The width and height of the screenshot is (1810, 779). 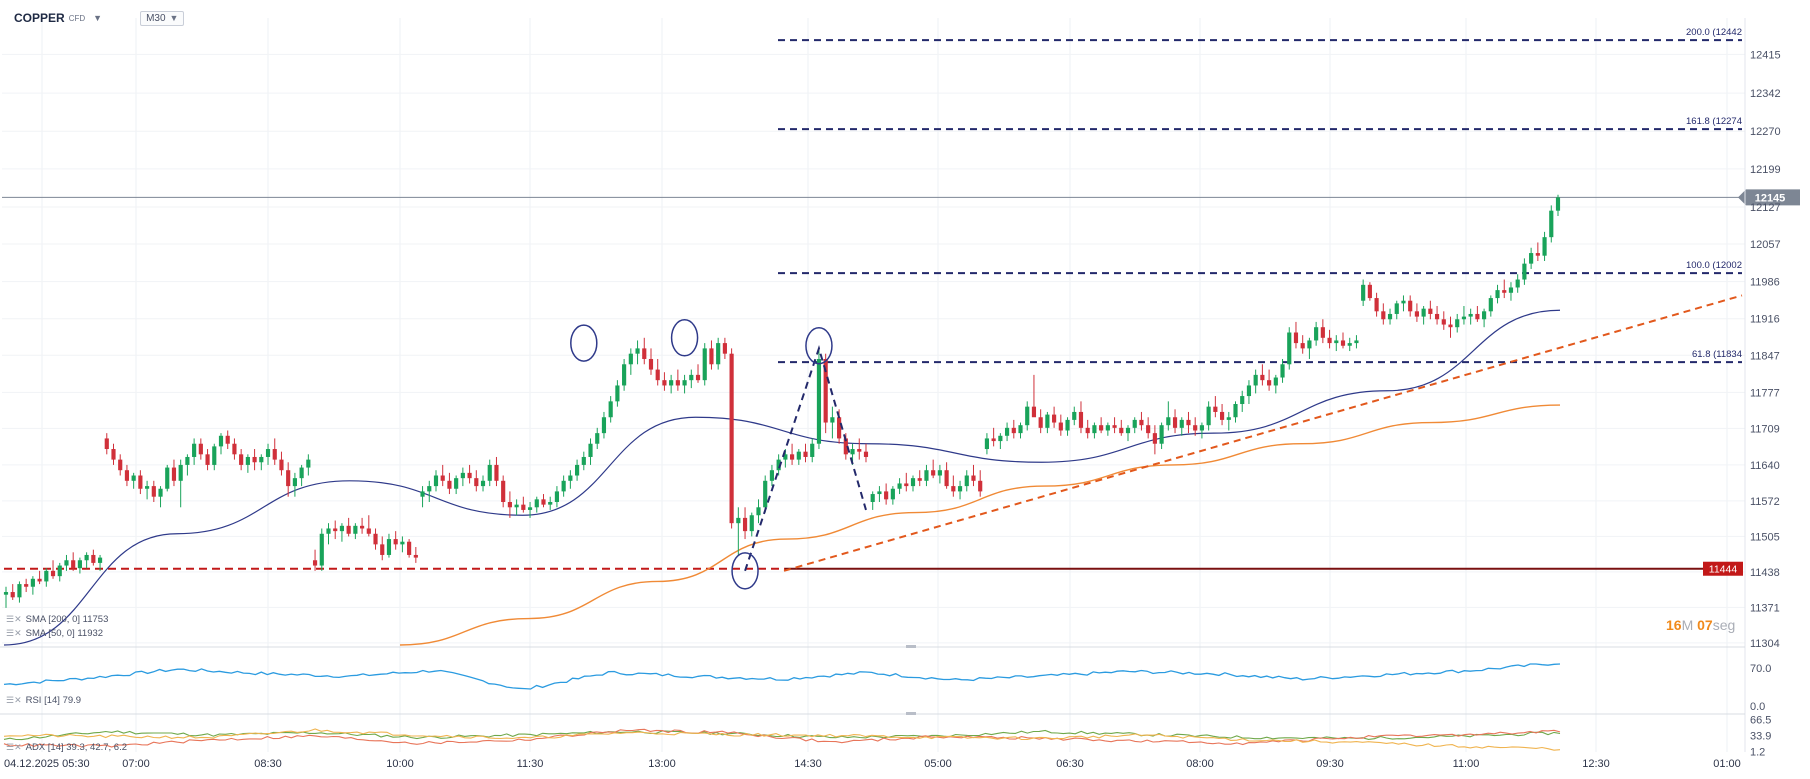 What do you see at coordinates (39, 18) in the screenshot?
I see `symbol-name: COPPER` at bounding box center [39, 18].